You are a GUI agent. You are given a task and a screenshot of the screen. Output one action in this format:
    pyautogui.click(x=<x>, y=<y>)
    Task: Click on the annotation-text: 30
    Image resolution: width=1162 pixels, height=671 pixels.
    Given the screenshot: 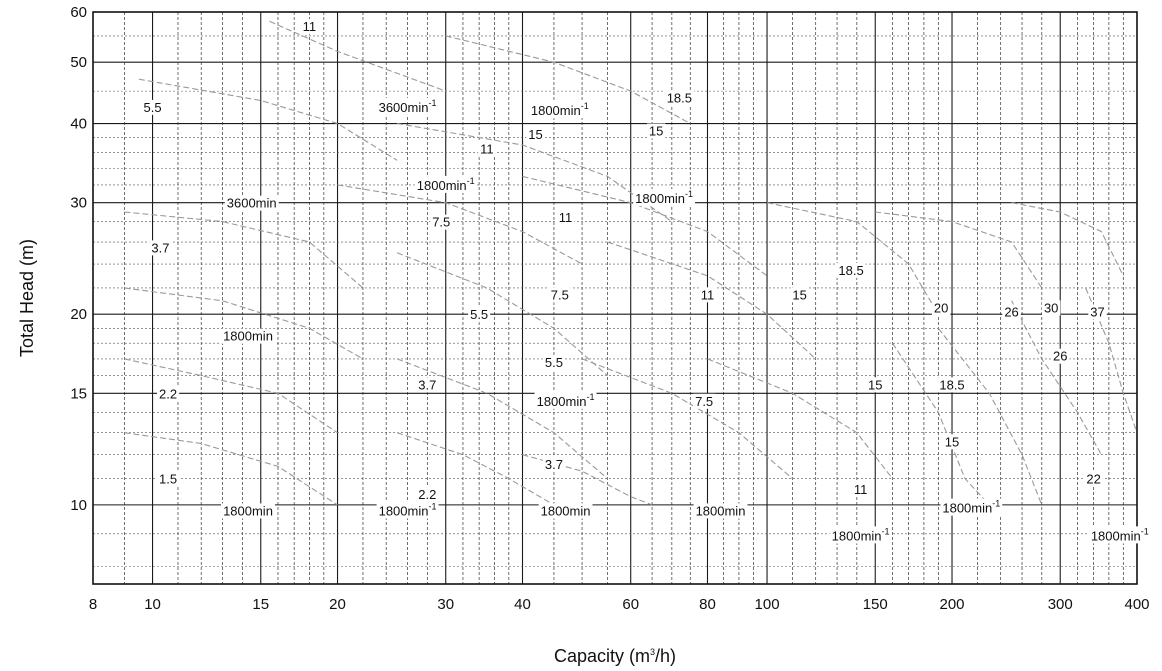 What is the action you would take?
    pyautogui.click(x=1051, y=307)
    